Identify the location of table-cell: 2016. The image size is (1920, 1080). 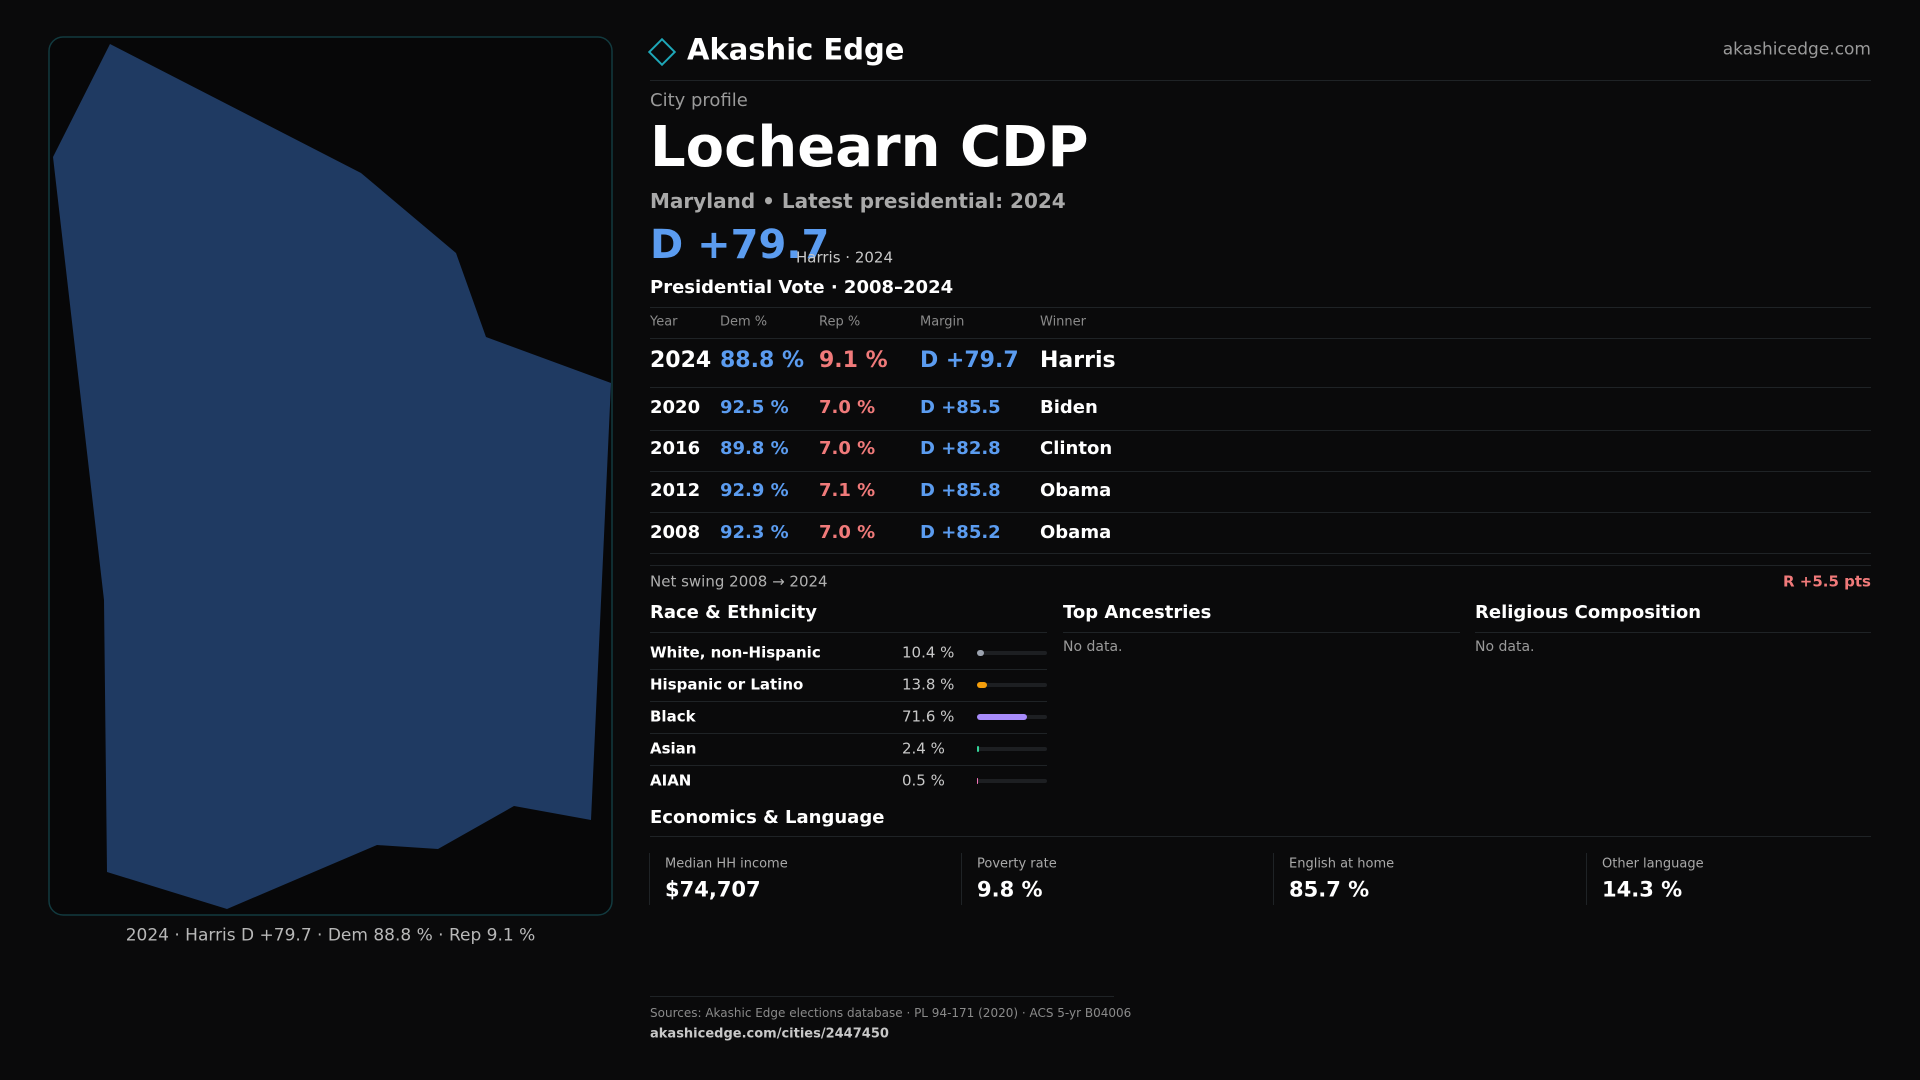
(675, 448).